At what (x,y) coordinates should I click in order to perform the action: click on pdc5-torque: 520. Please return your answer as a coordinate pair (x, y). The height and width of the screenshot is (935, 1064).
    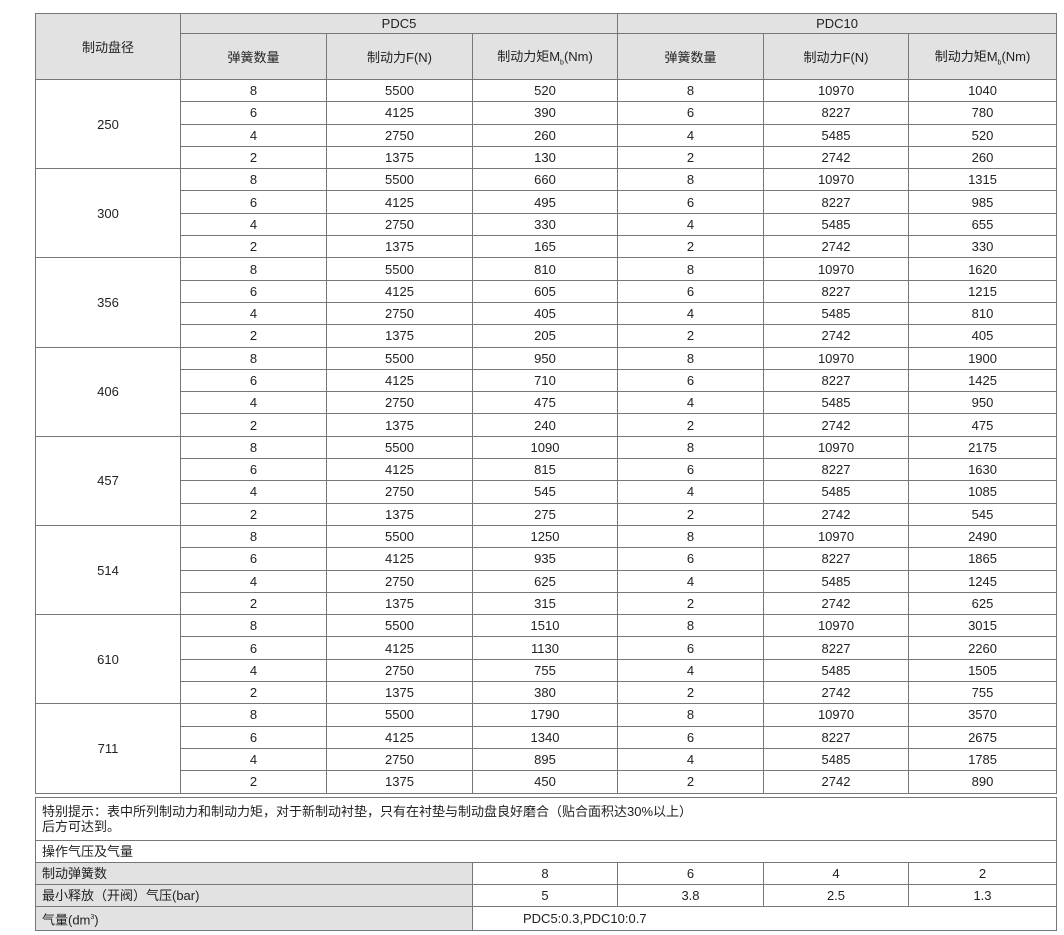
    Looking at the image, I should click on (545, 90).